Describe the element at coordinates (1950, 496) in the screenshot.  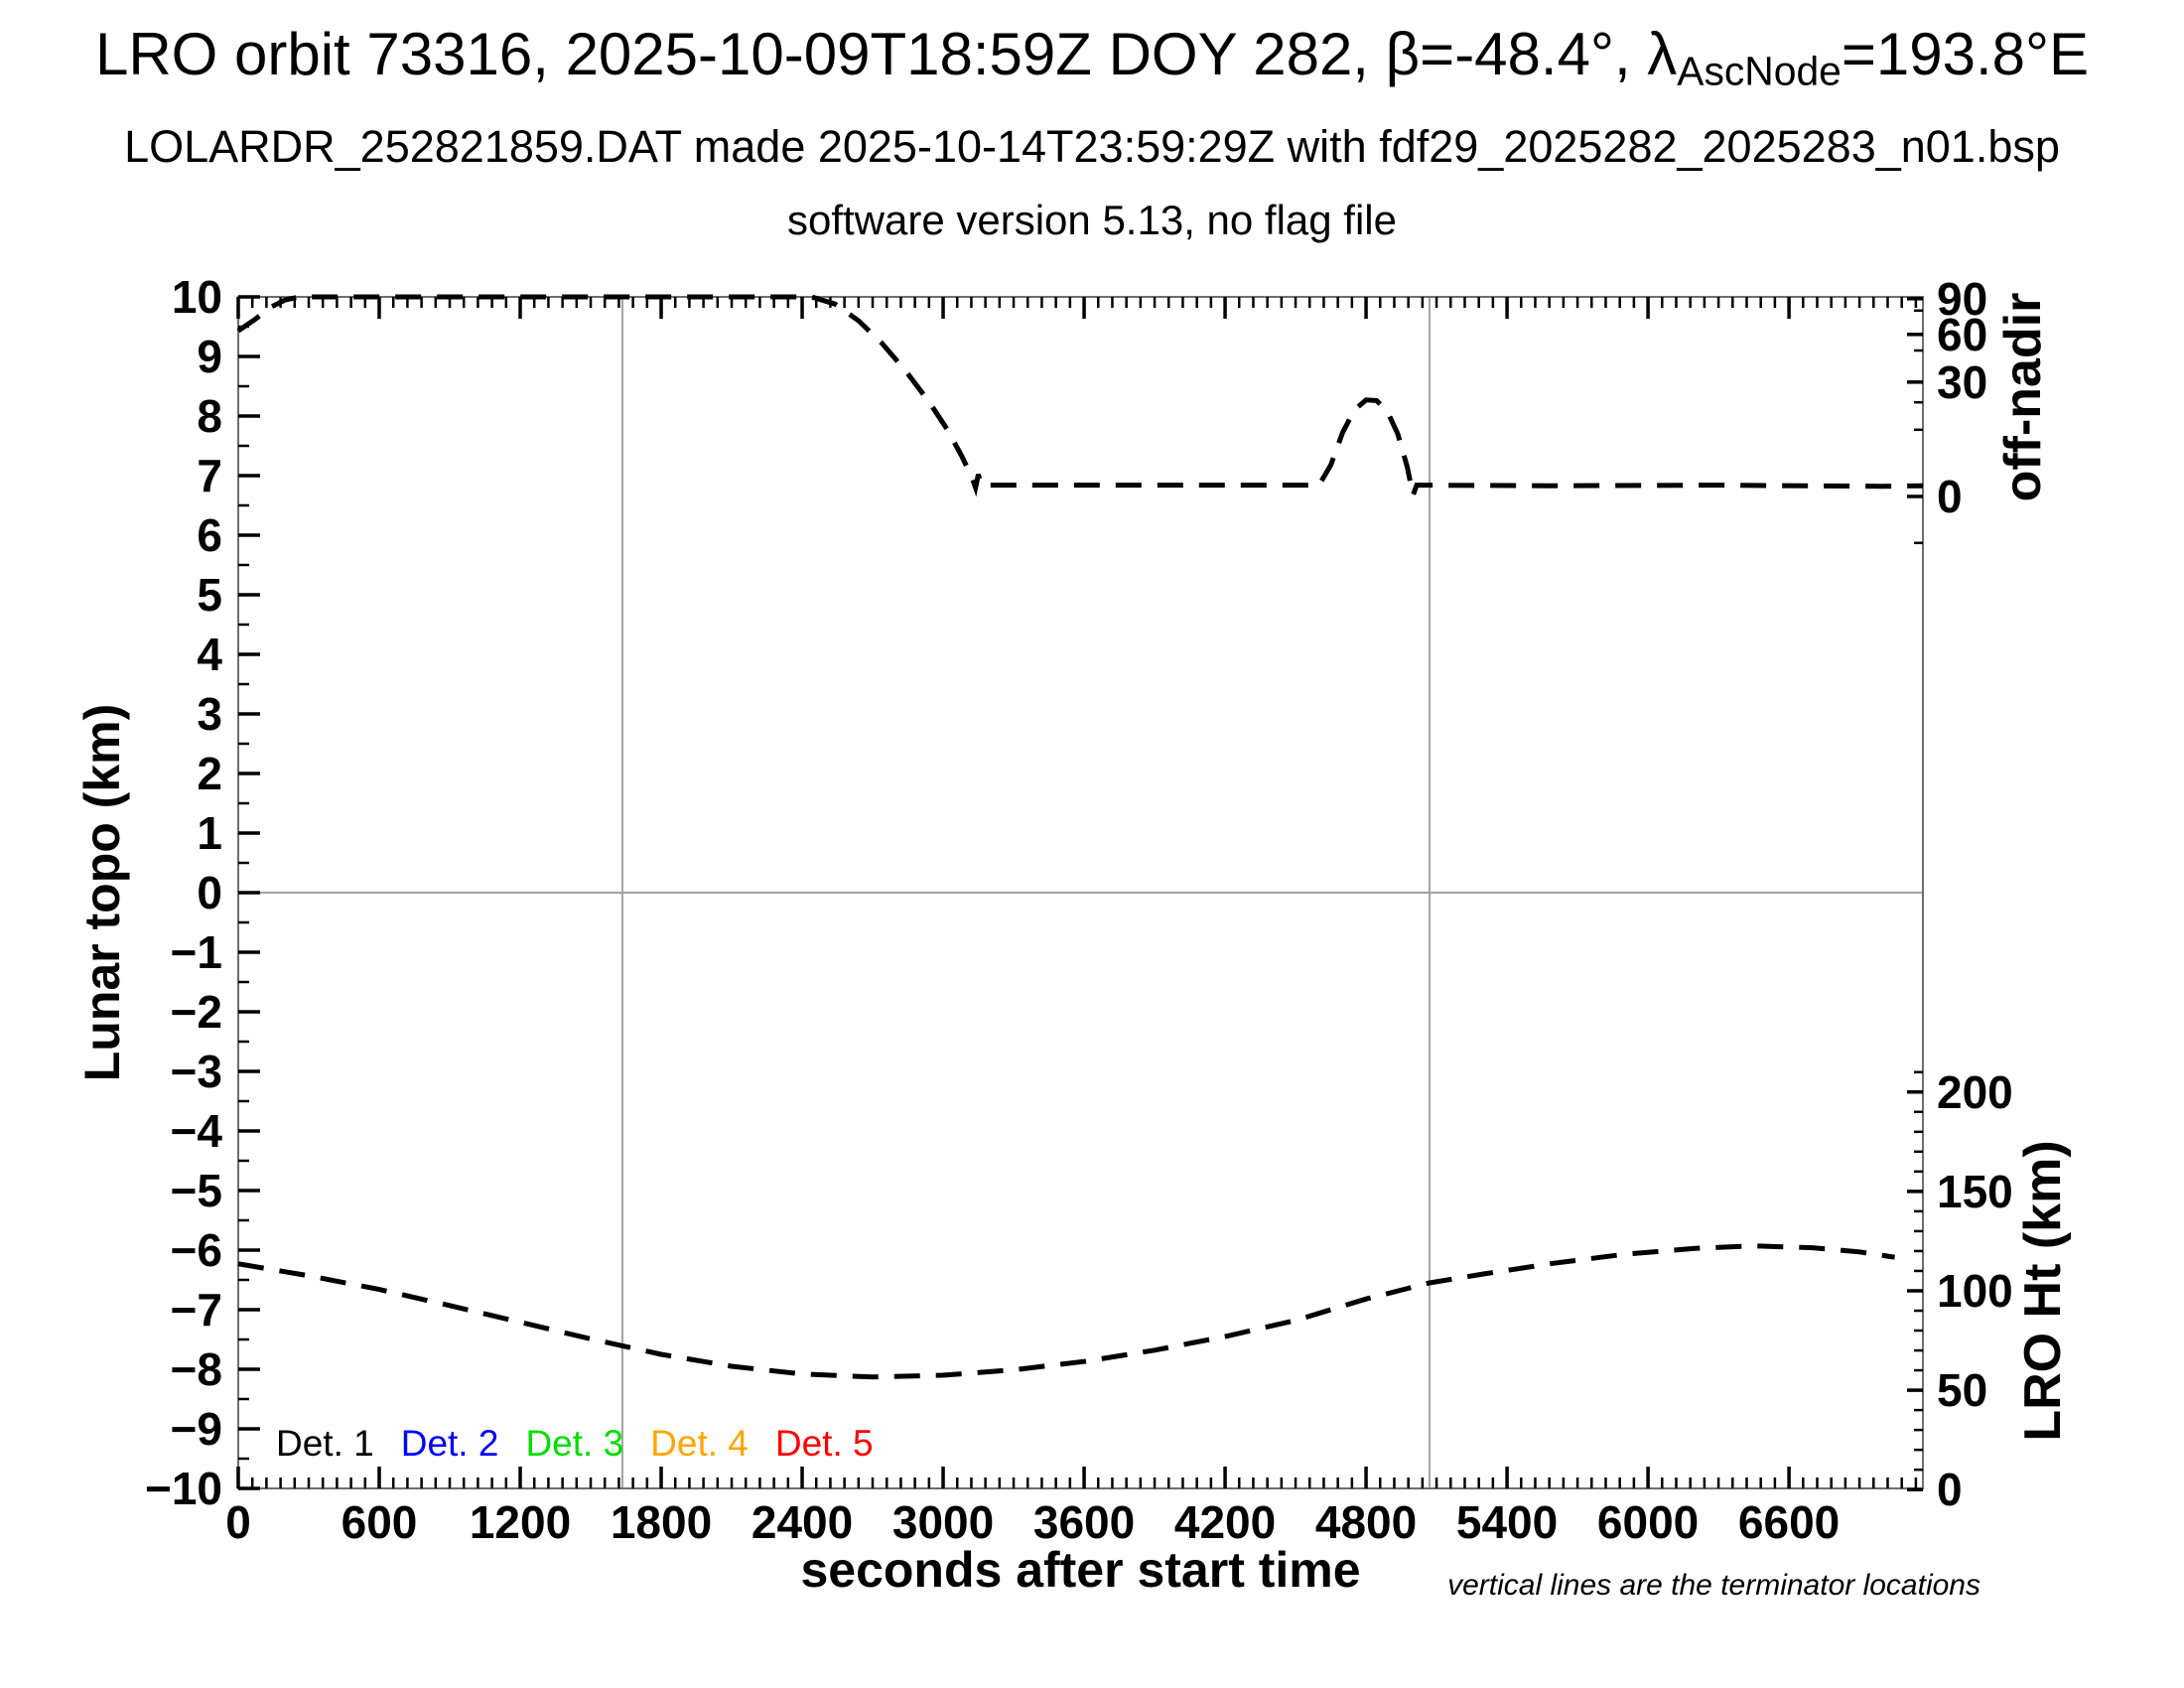
I see `off-nadir-tick-label: 0` at that location.